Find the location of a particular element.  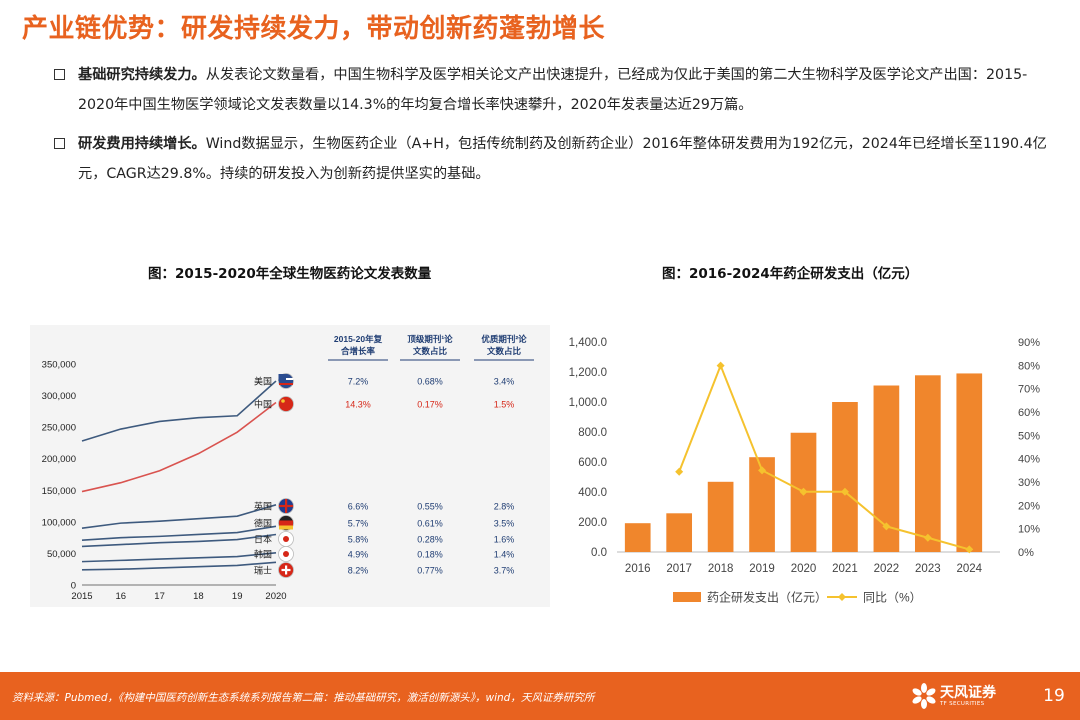

tf-securities-logo: 天风证券 TF SECURITIES is located at coordinates (965, 697).